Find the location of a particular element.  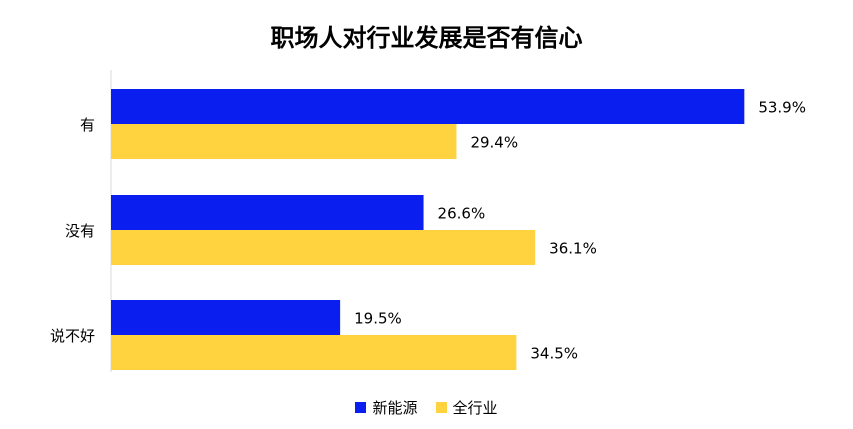

legend-label-all-industry: 全行业 is located at coordinates (475, 408).